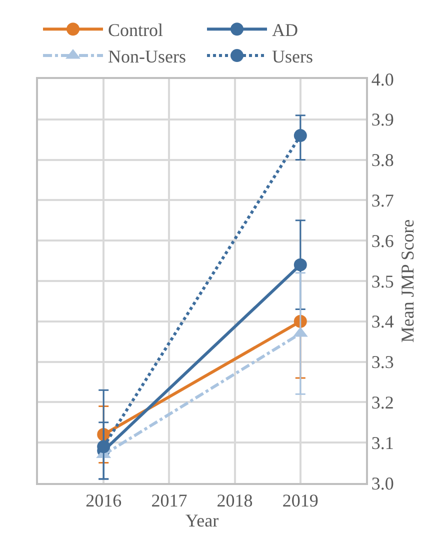  I want to click on legend-label: Control, so click(136, 30).